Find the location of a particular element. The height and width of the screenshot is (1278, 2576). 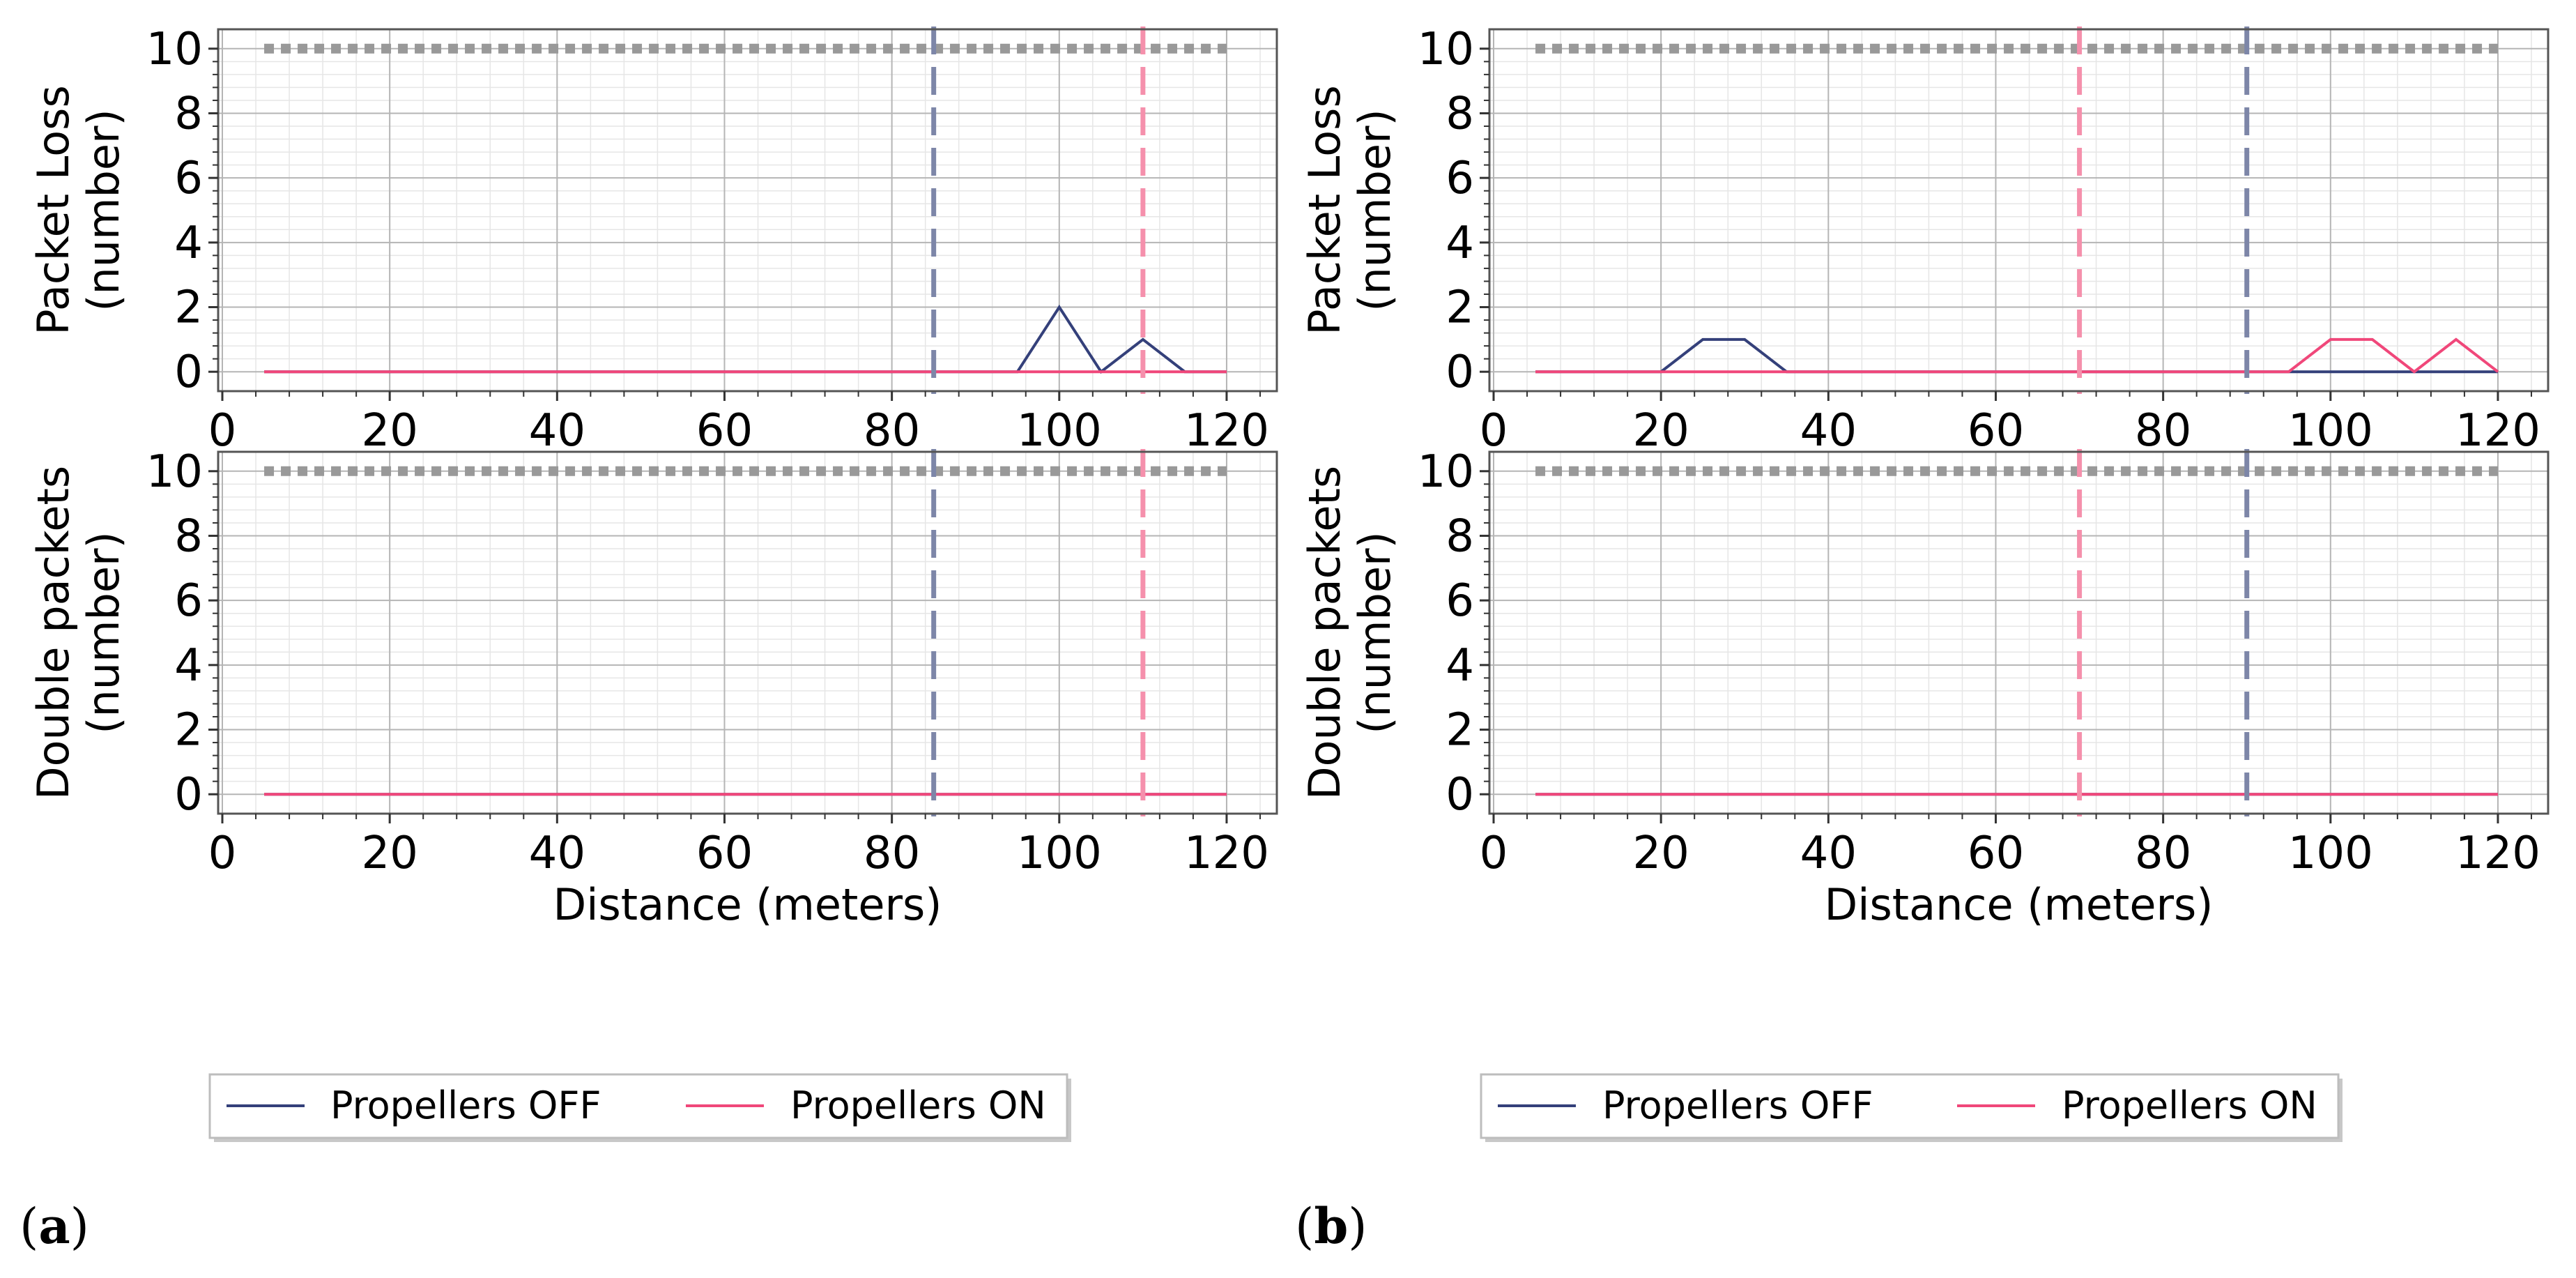

legend-a-box is located at coordinates (638, 1106).